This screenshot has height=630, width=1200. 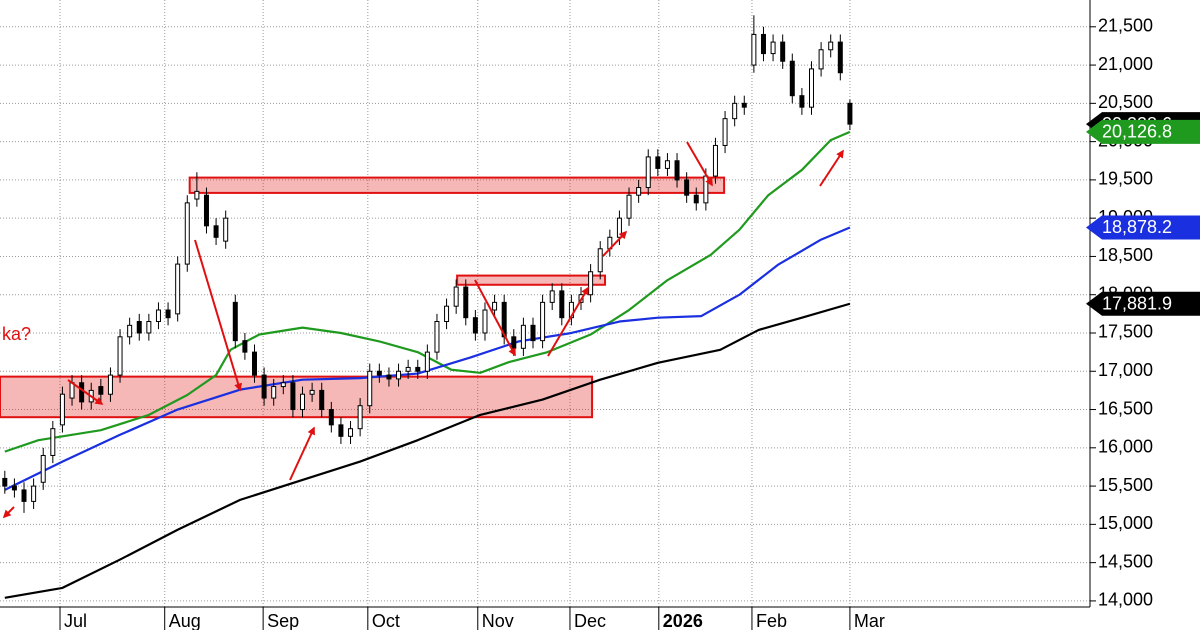 I want to click on x-tick-label: Jul, so click(x=75, y=620).